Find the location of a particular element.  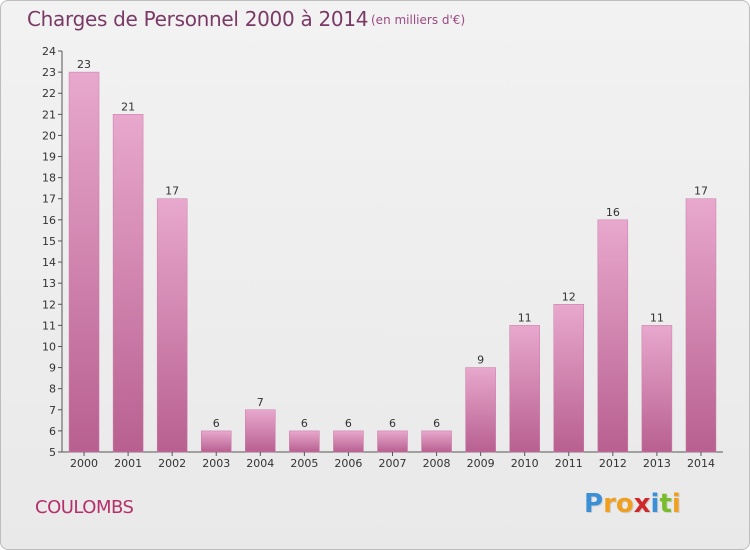

city-name: COULOMBS is located at coordinates (84, 507).